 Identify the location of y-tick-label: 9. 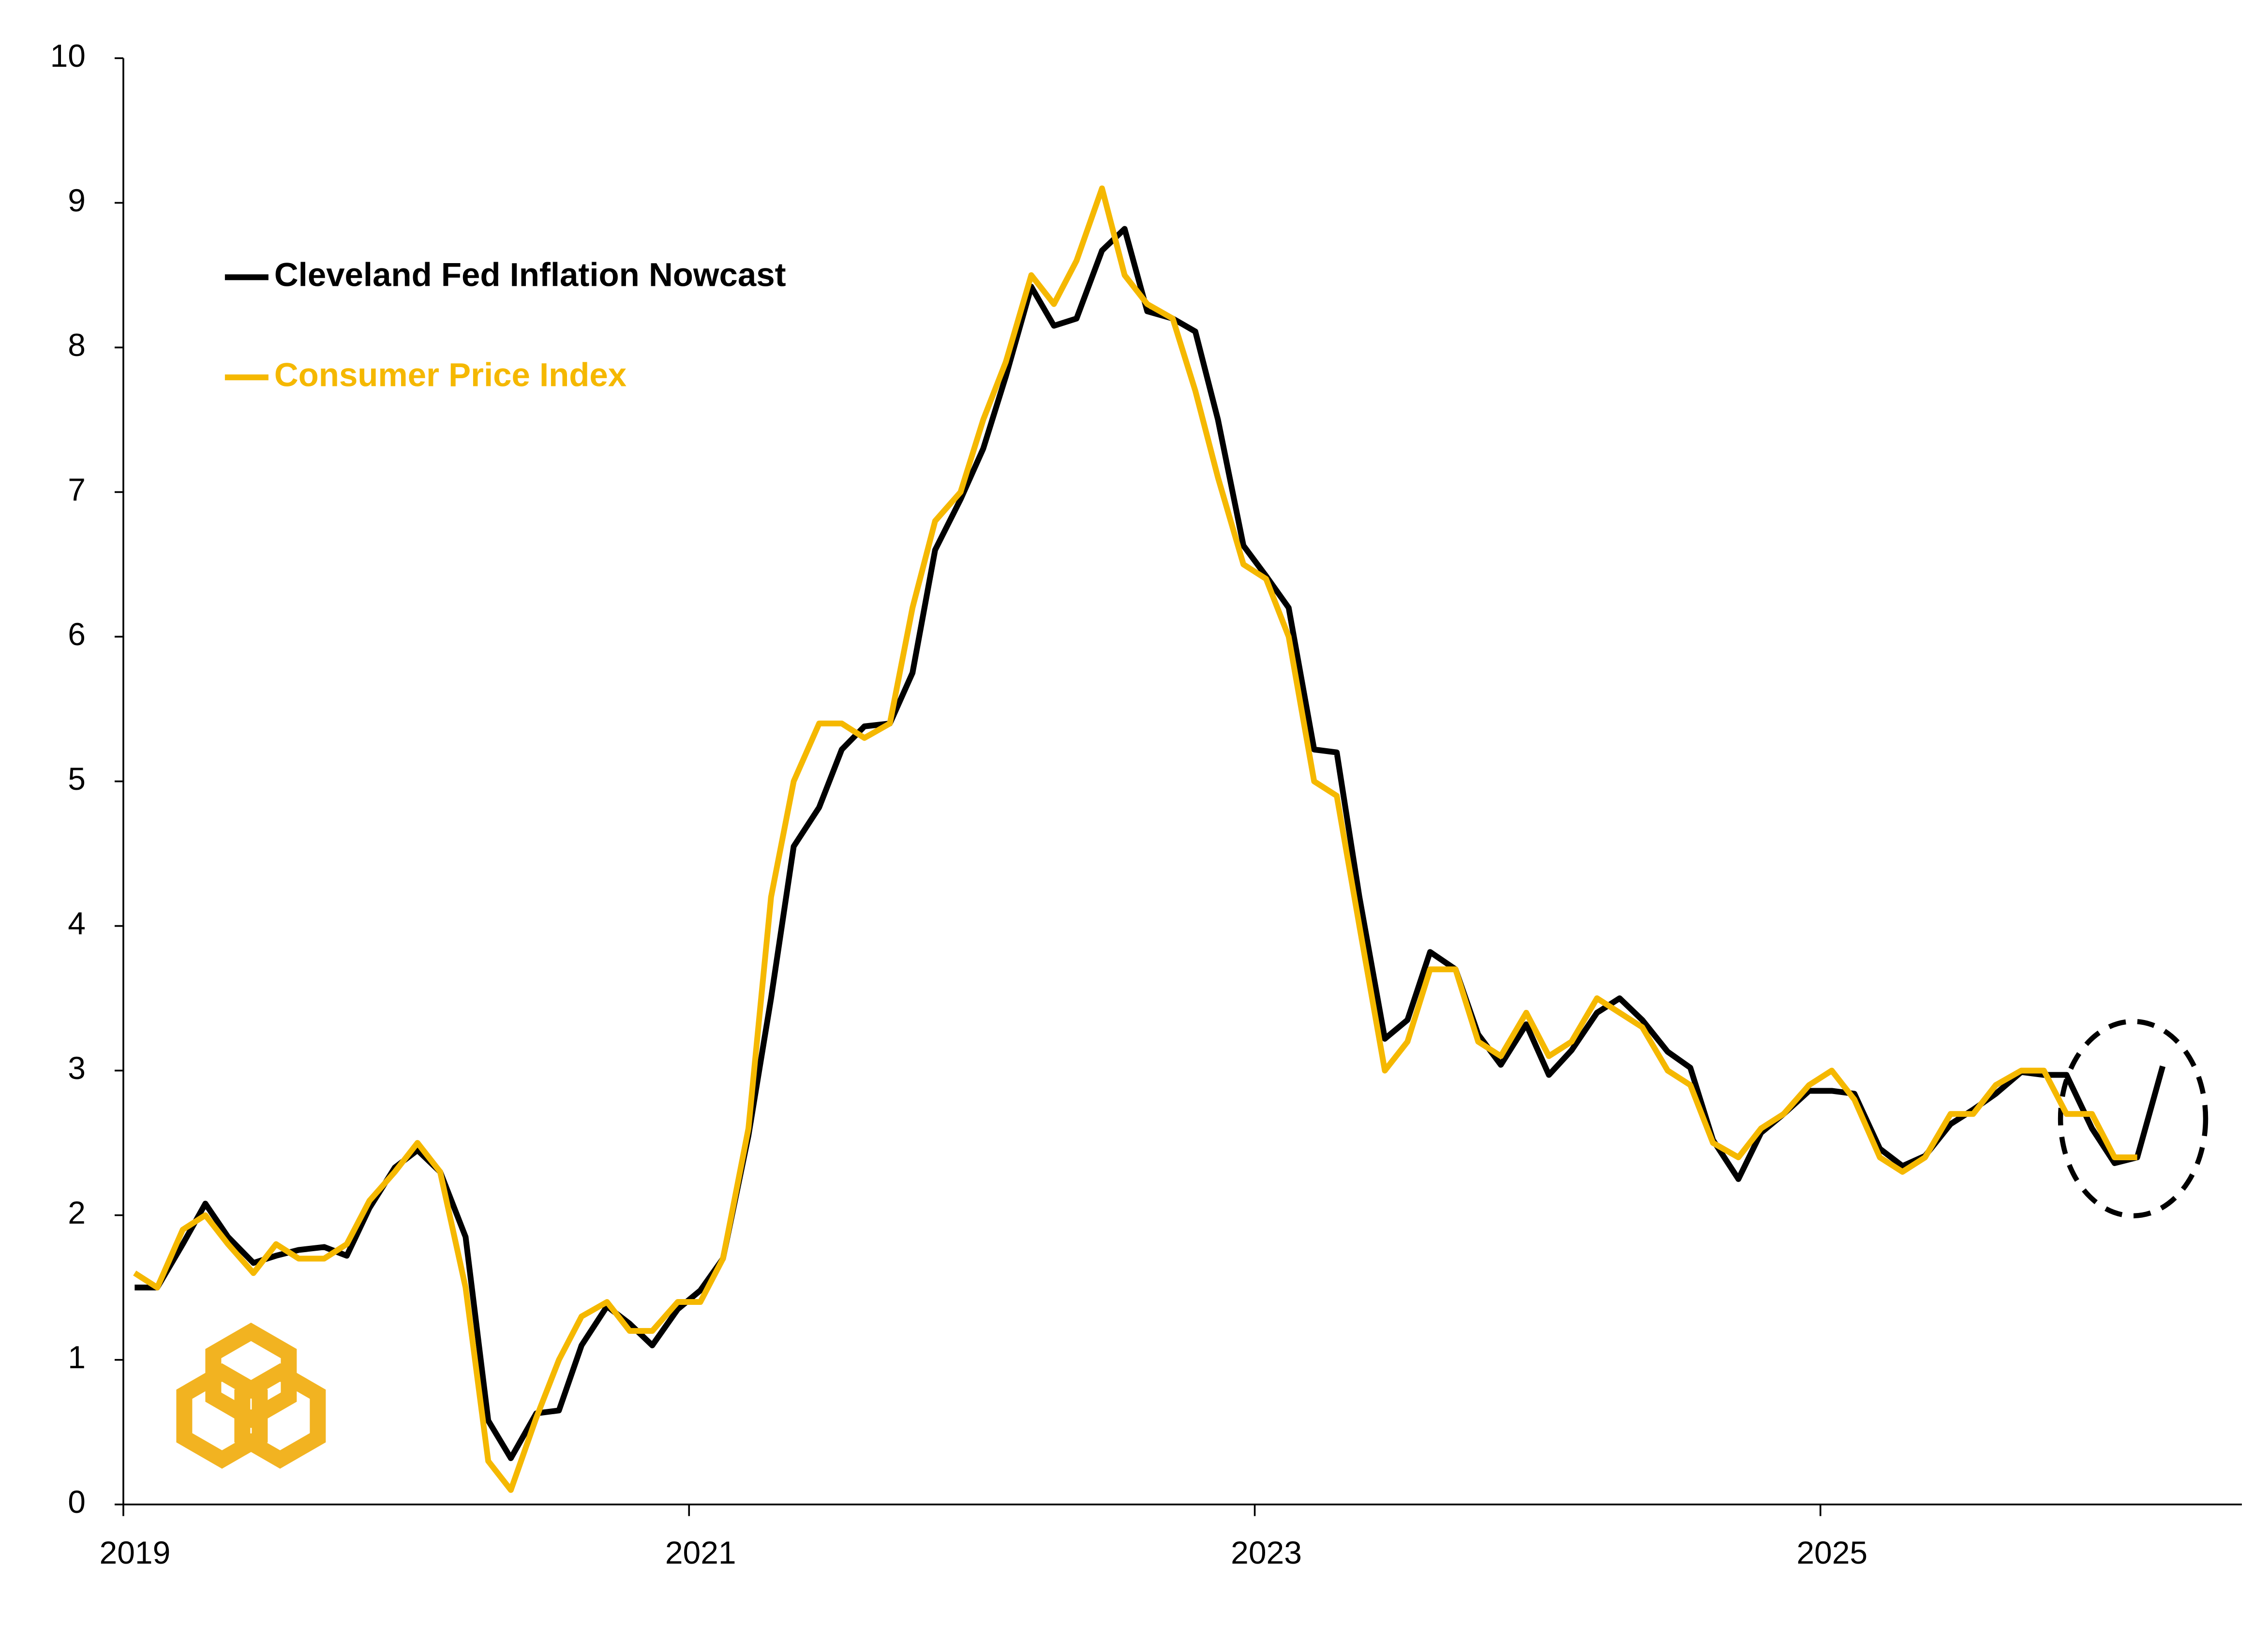
(77, 200).